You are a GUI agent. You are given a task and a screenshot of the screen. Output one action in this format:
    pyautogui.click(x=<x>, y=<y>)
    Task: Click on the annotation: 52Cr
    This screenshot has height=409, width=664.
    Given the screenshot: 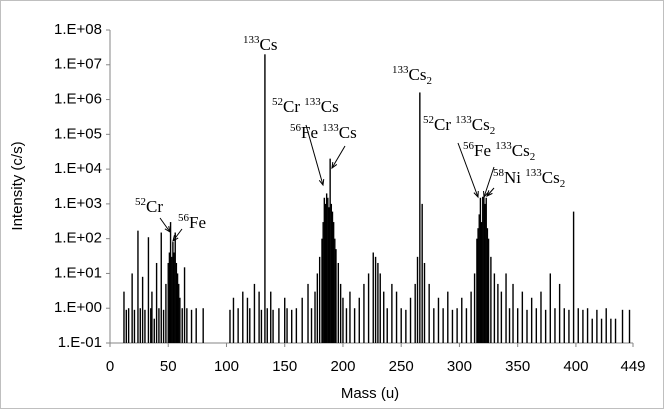 What is the action you would take?
    pyautogui.click(x=149, y=206)
    